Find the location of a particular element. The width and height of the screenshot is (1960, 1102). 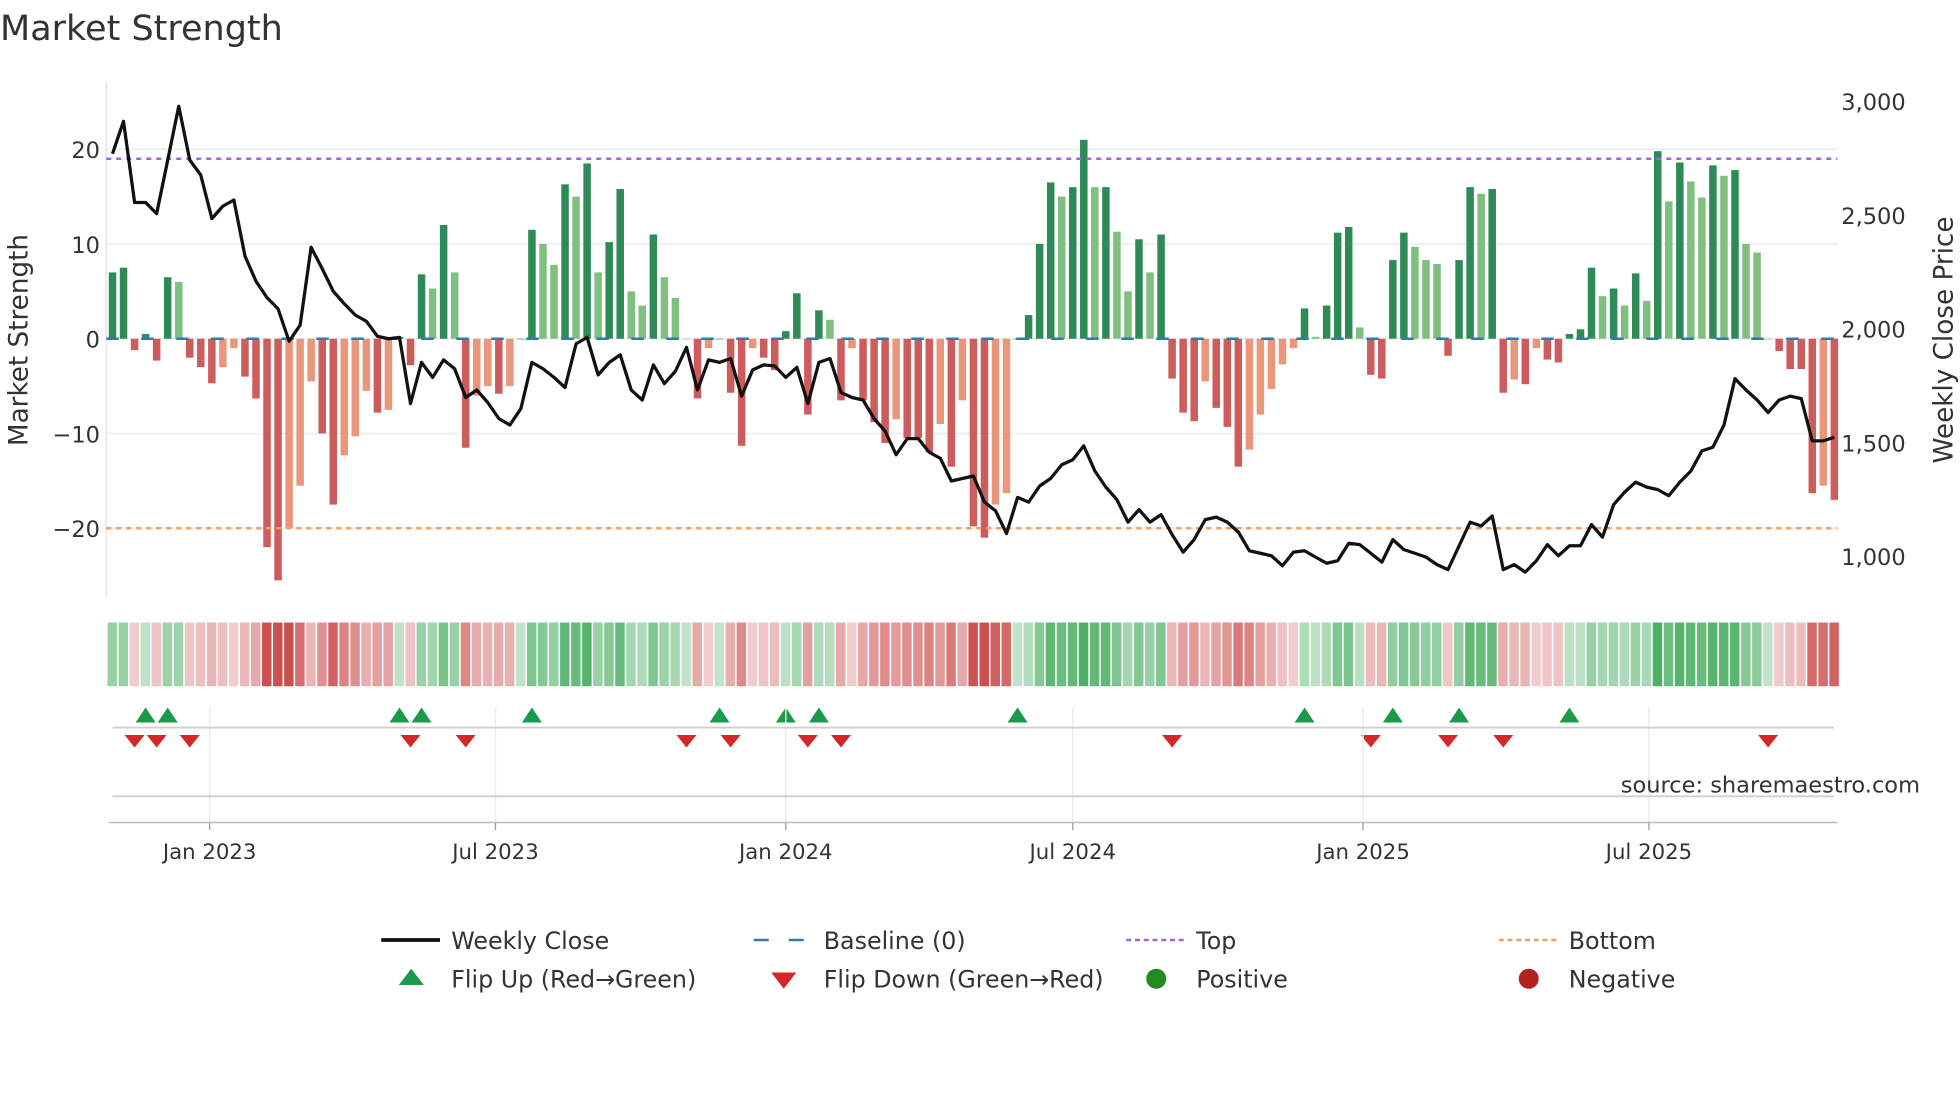

chart-title: Market Strength is located at coordinates (141, 29).